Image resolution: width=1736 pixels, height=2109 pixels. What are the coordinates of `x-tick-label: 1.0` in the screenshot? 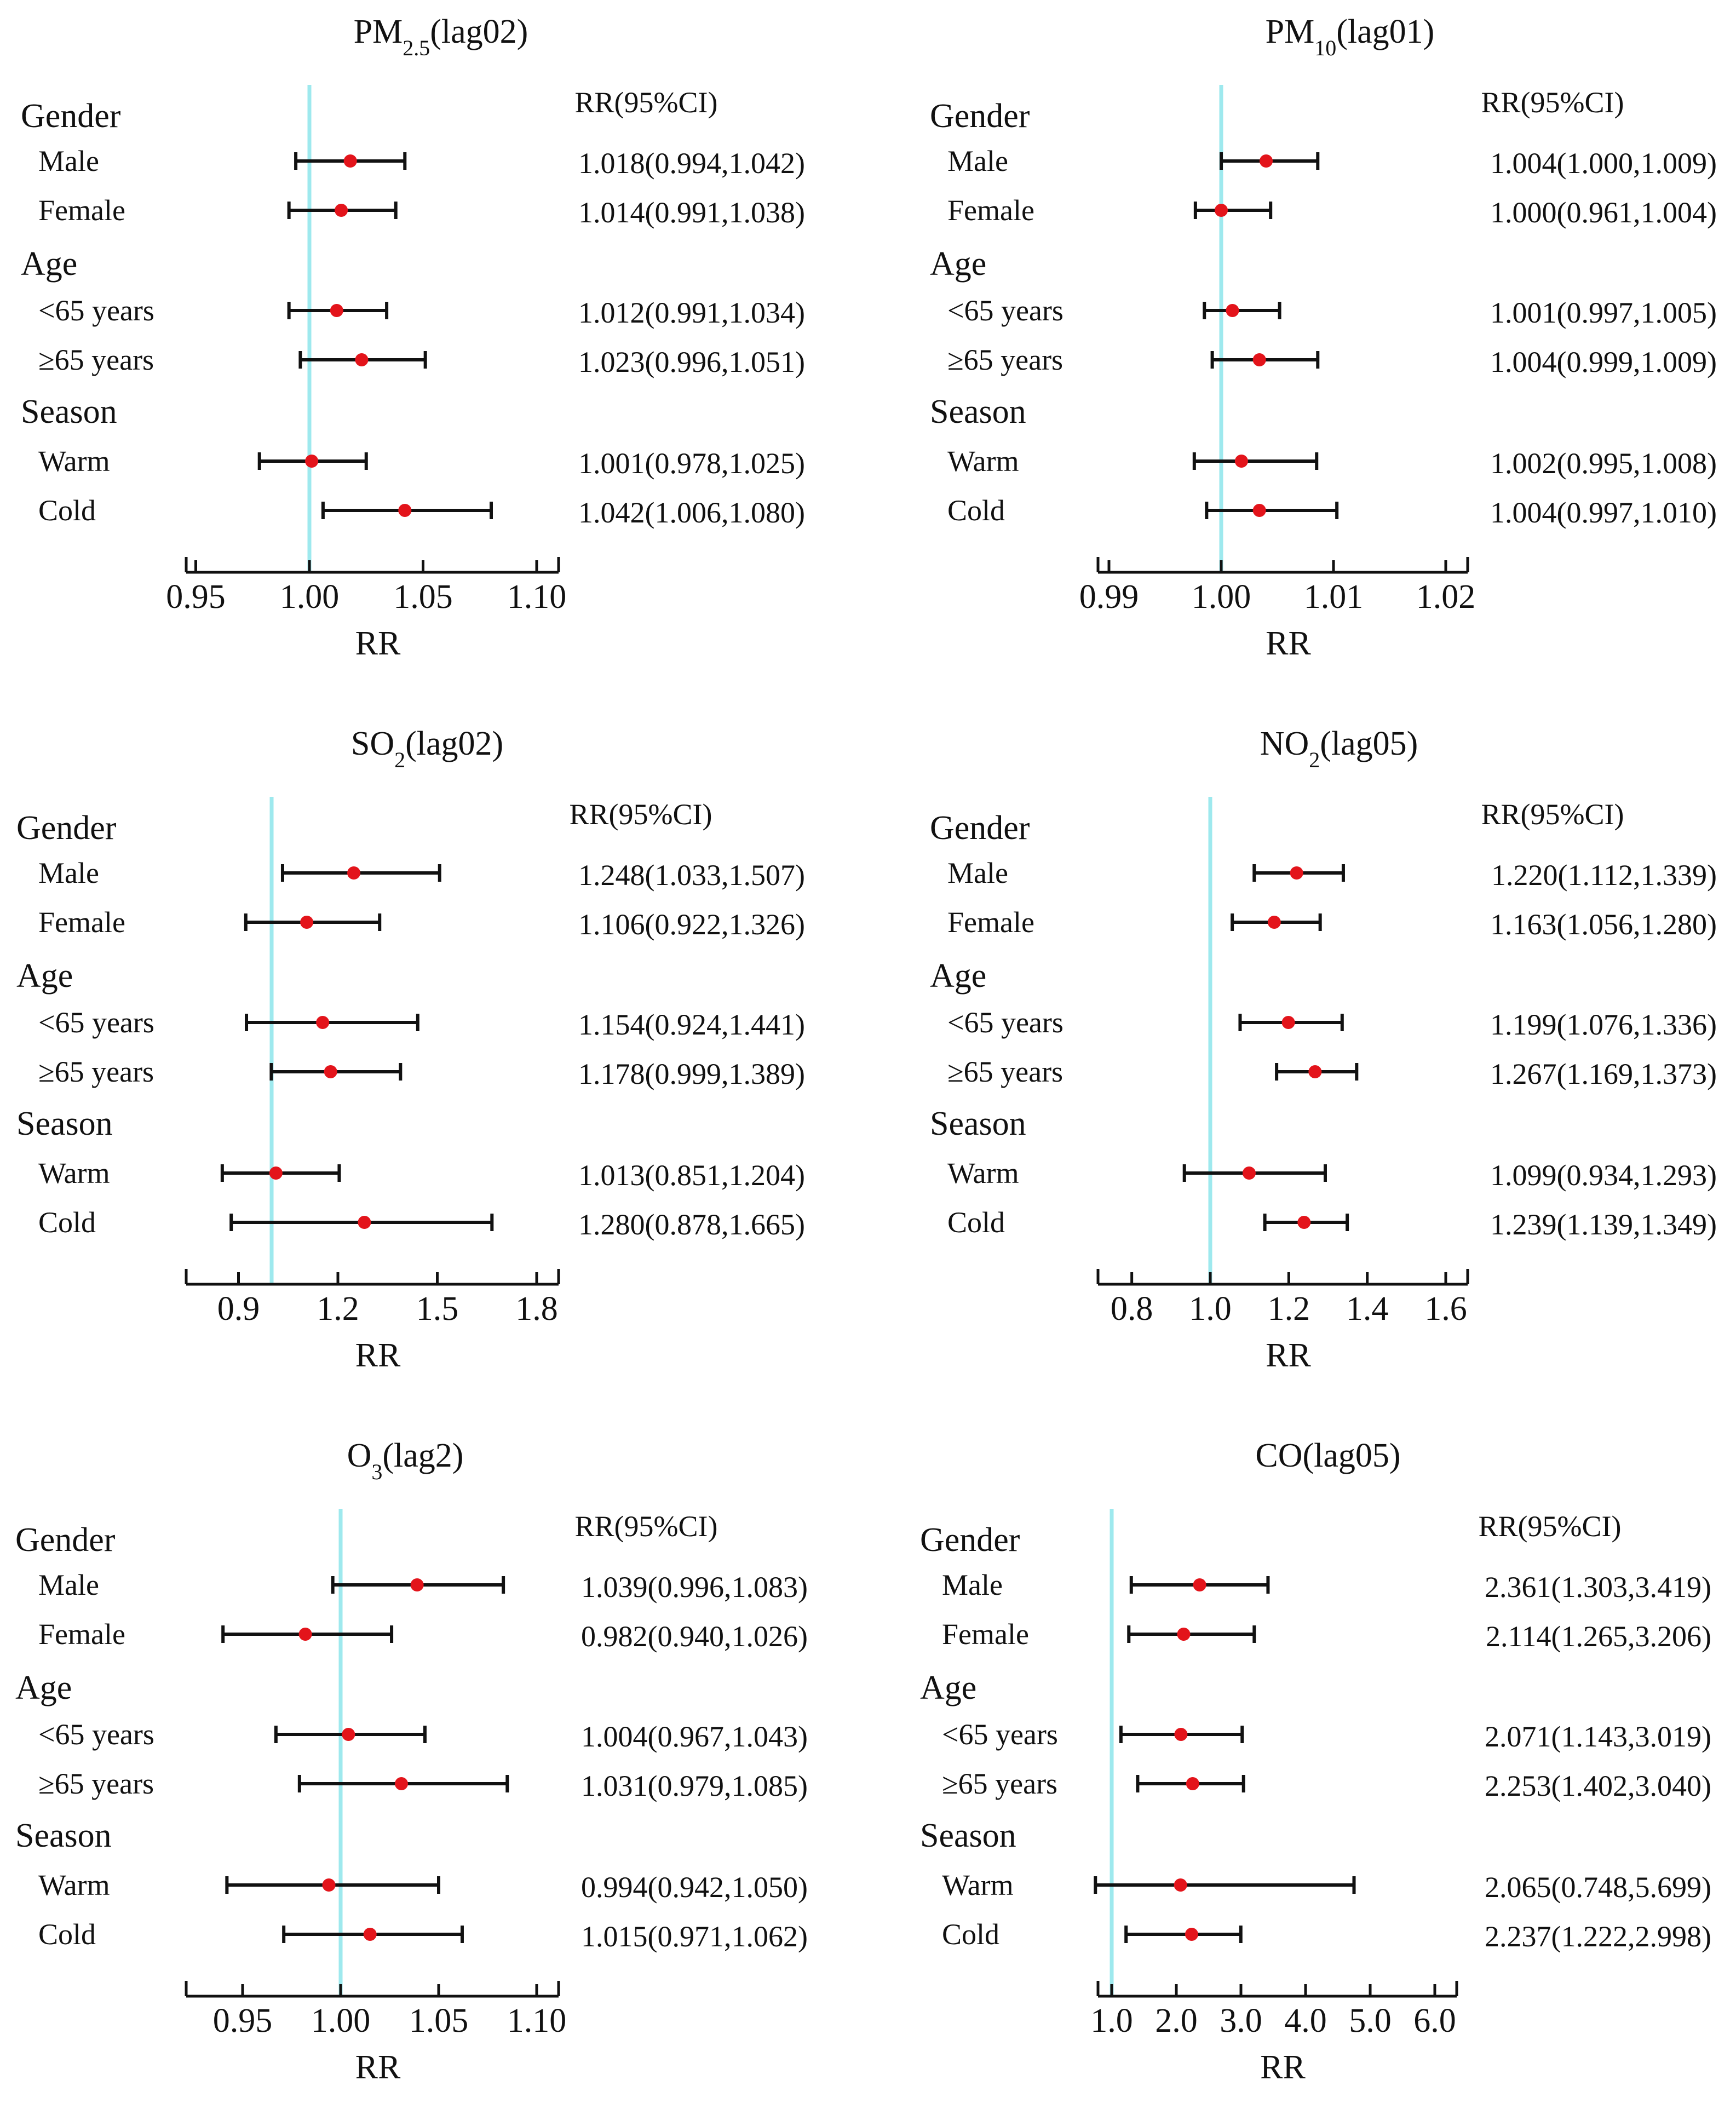 It's located at (1210, 1309).